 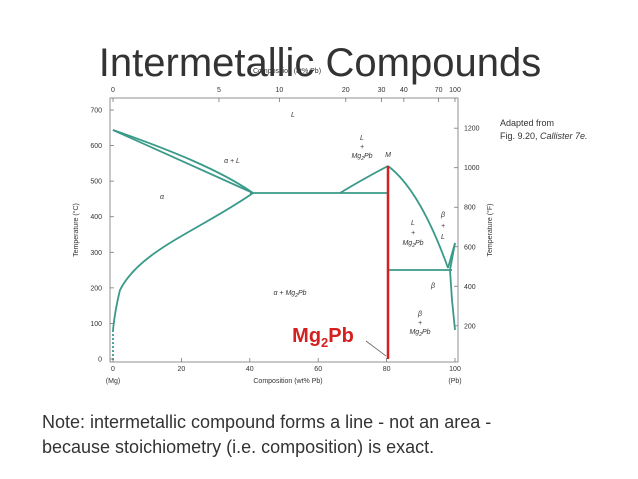 I want to click on compound-label: Mg2Pb, so click(x=323, y=337).